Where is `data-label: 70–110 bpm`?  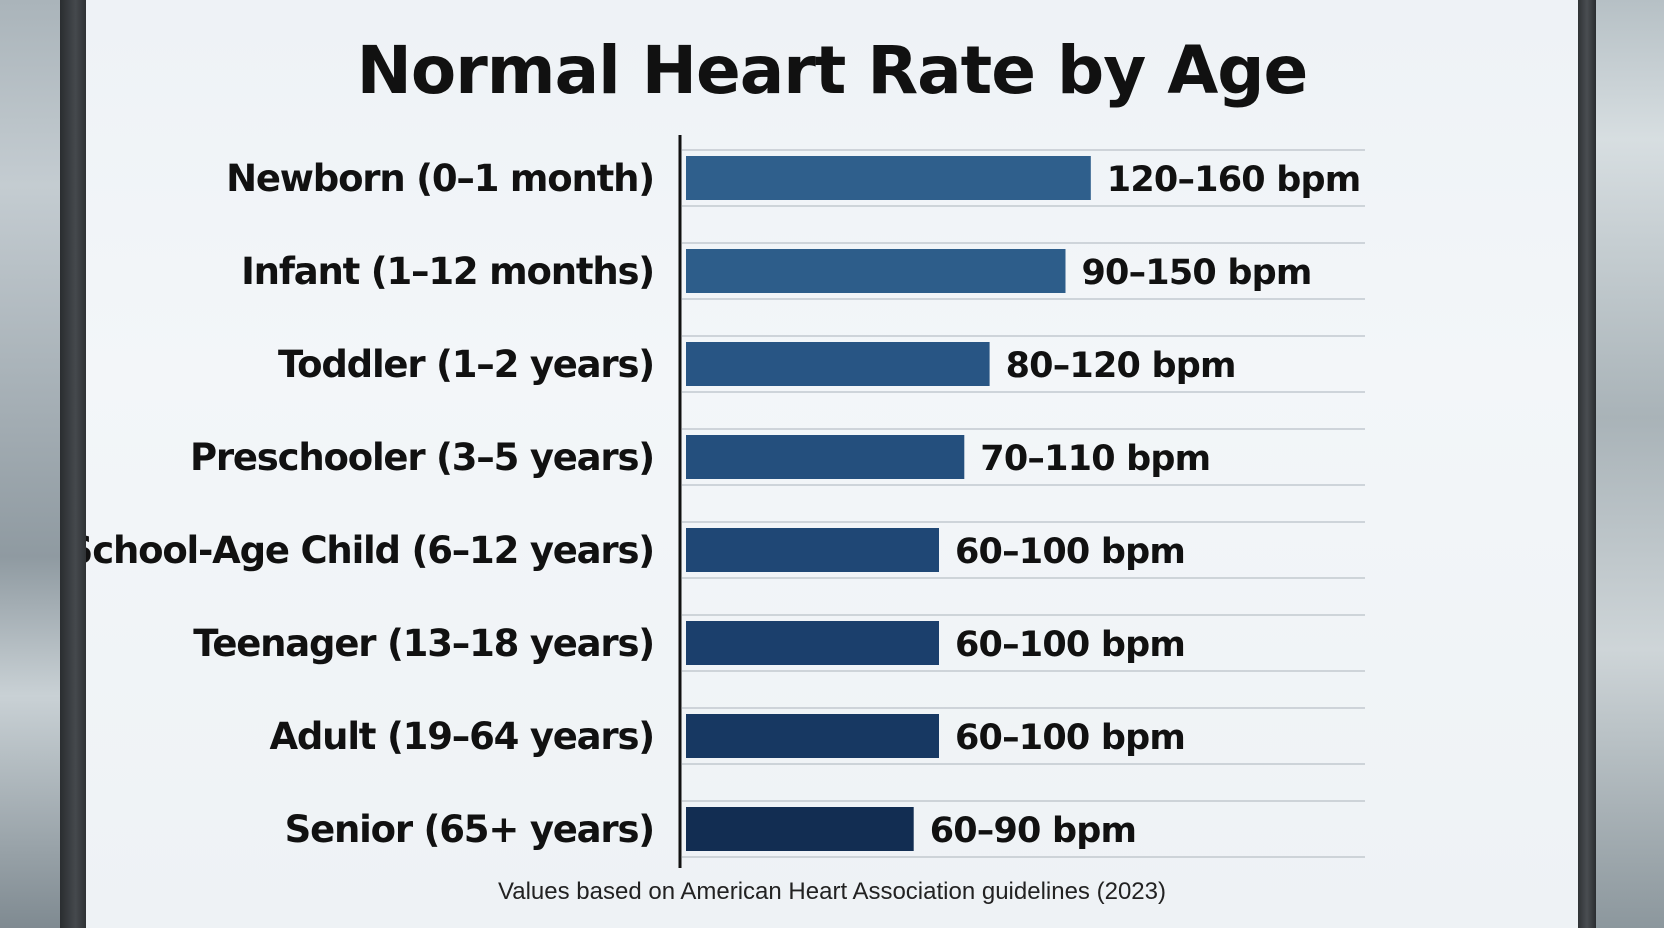 data-label: 70–110 bpm is located at coordinates (1095, 459).